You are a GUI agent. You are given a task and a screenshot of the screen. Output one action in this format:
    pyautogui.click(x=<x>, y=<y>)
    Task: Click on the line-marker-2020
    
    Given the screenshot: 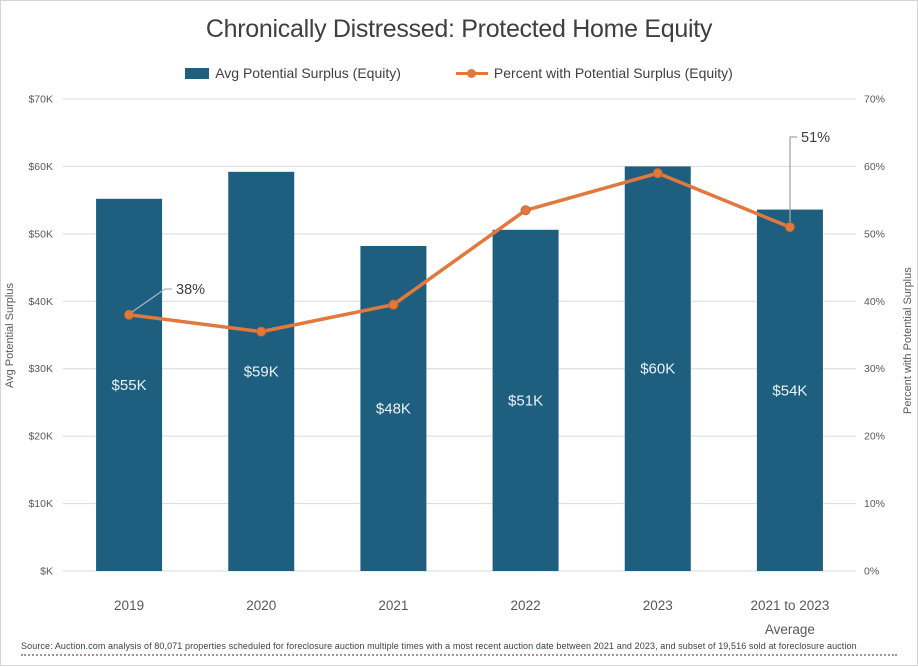 What is the action you would take?
    pyautogui.click(x=261, y=331)
    